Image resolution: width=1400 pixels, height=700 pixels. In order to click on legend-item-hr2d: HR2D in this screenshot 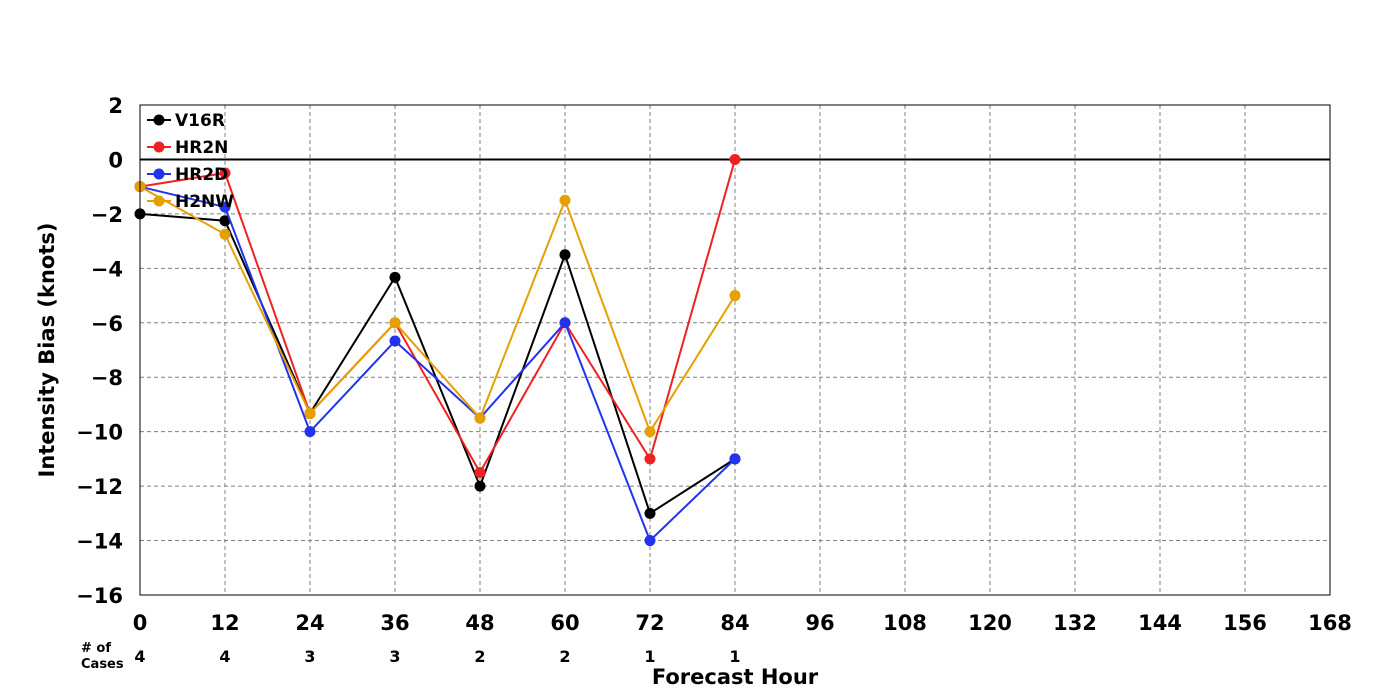, I will do `click(187, 175)`.